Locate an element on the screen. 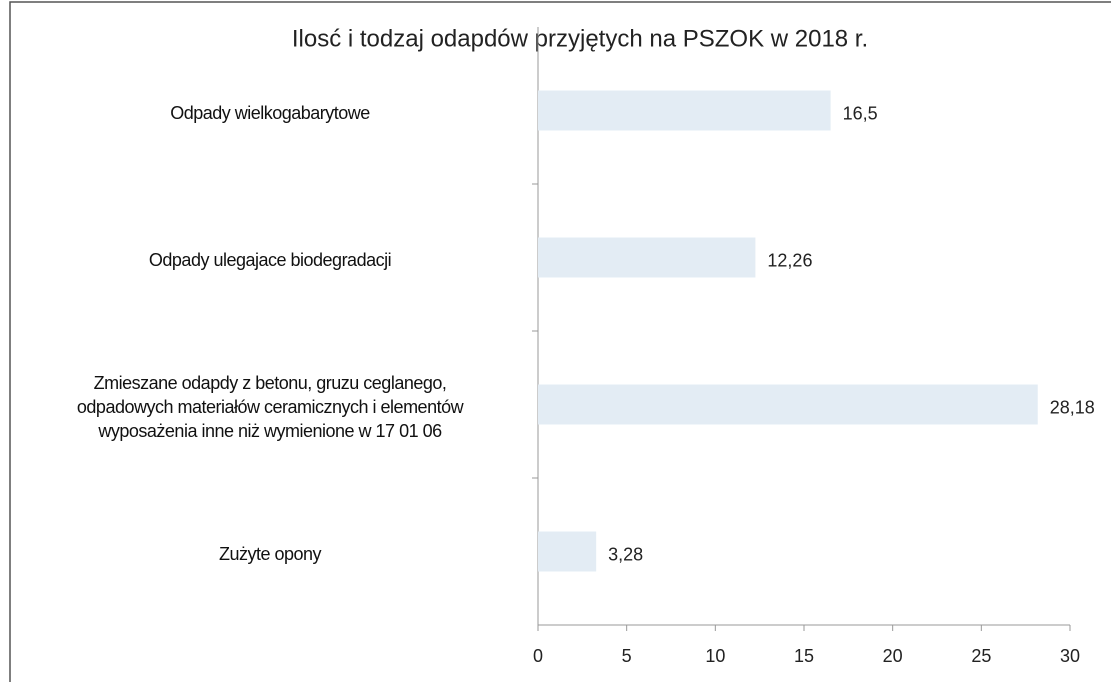 The height and width of the screenshot is (682, 1111). value-label: 12,26 is located at coordinates (789, 260).